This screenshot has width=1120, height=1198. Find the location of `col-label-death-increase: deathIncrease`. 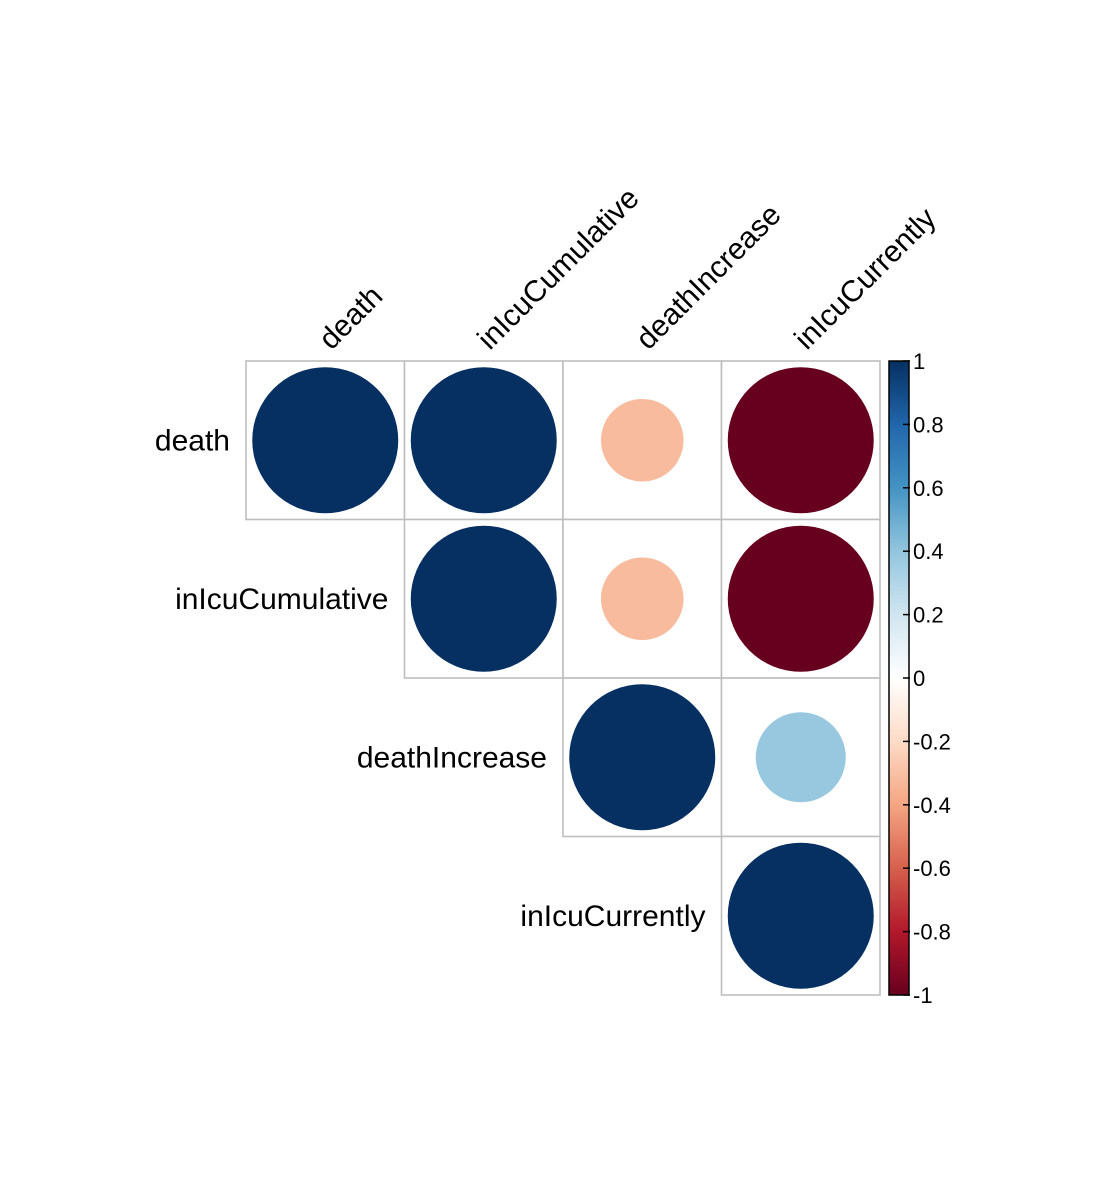

col-label-death-increase: deathIncrease is located at coordinates (709, 277).